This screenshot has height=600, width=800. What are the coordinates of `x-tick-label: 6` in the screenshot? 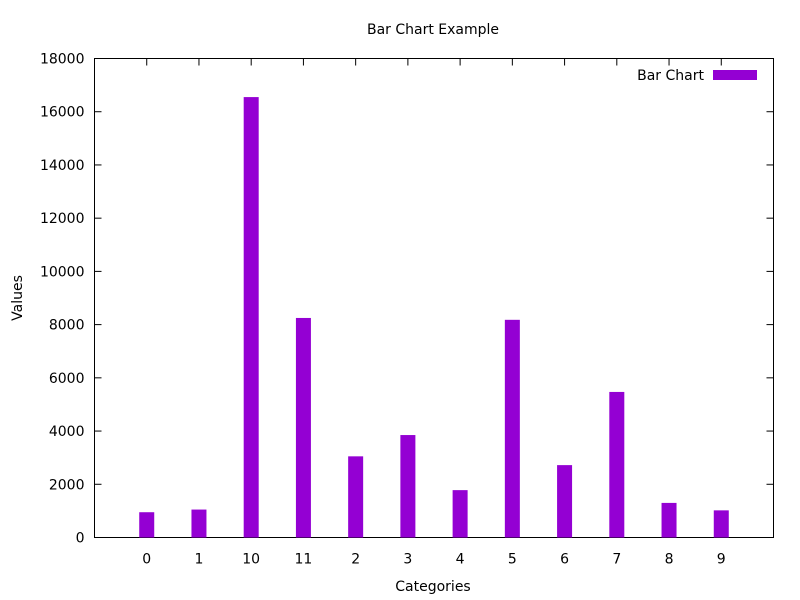 It's located at (564, 560).